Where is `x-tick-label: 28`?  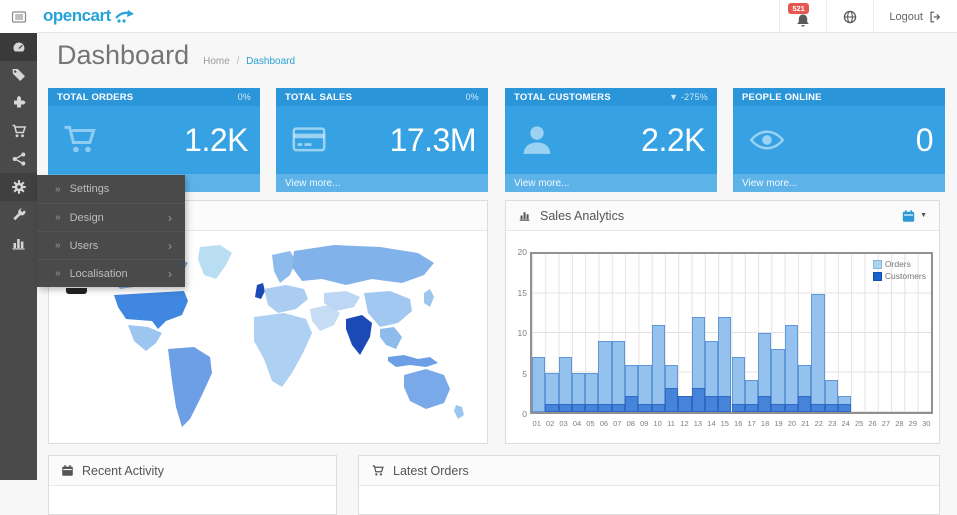
x-tick-label: 28 is located at coordinates (899, 423).